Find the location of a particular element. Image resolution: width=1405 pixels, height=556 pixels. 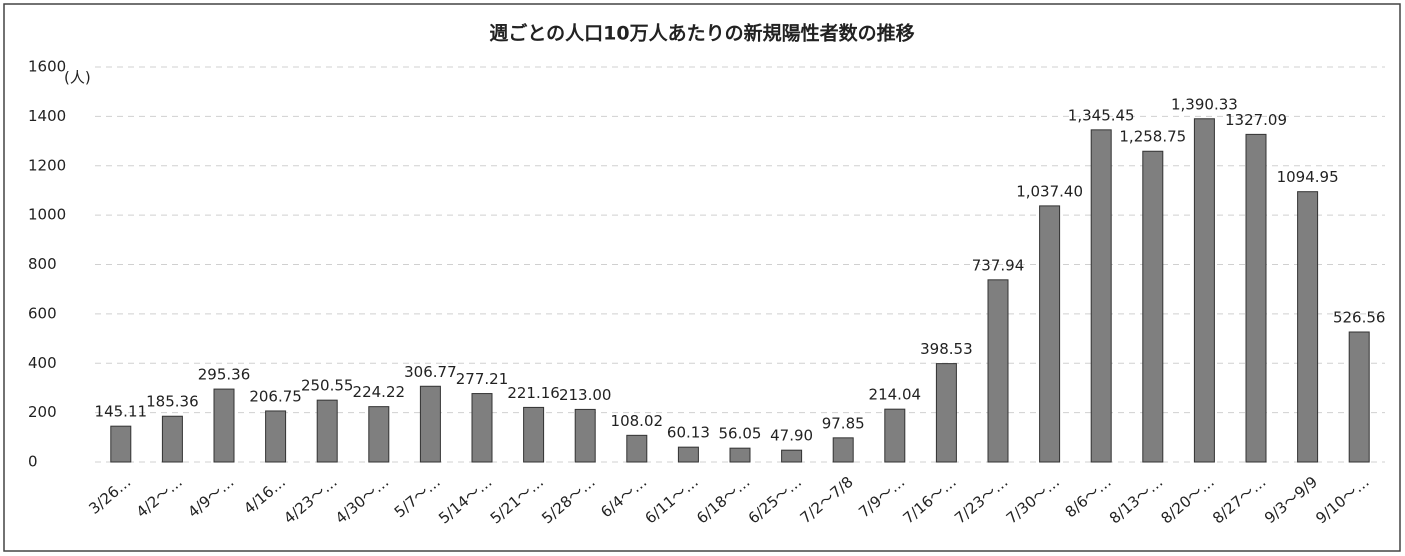

data-label: 214.04 is located at coordinates (895, 395).